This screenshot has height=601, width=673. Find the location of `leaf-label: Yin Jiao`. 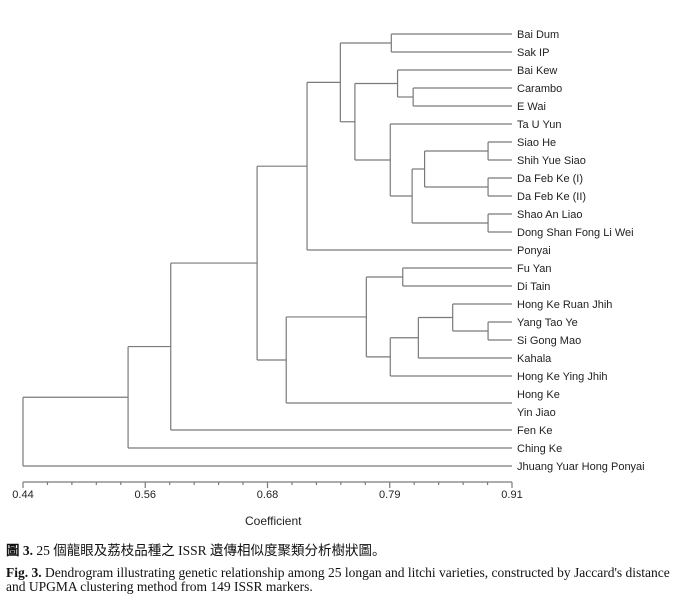

leaf-label: Yin Jiao is located at coordinates (536, 413).